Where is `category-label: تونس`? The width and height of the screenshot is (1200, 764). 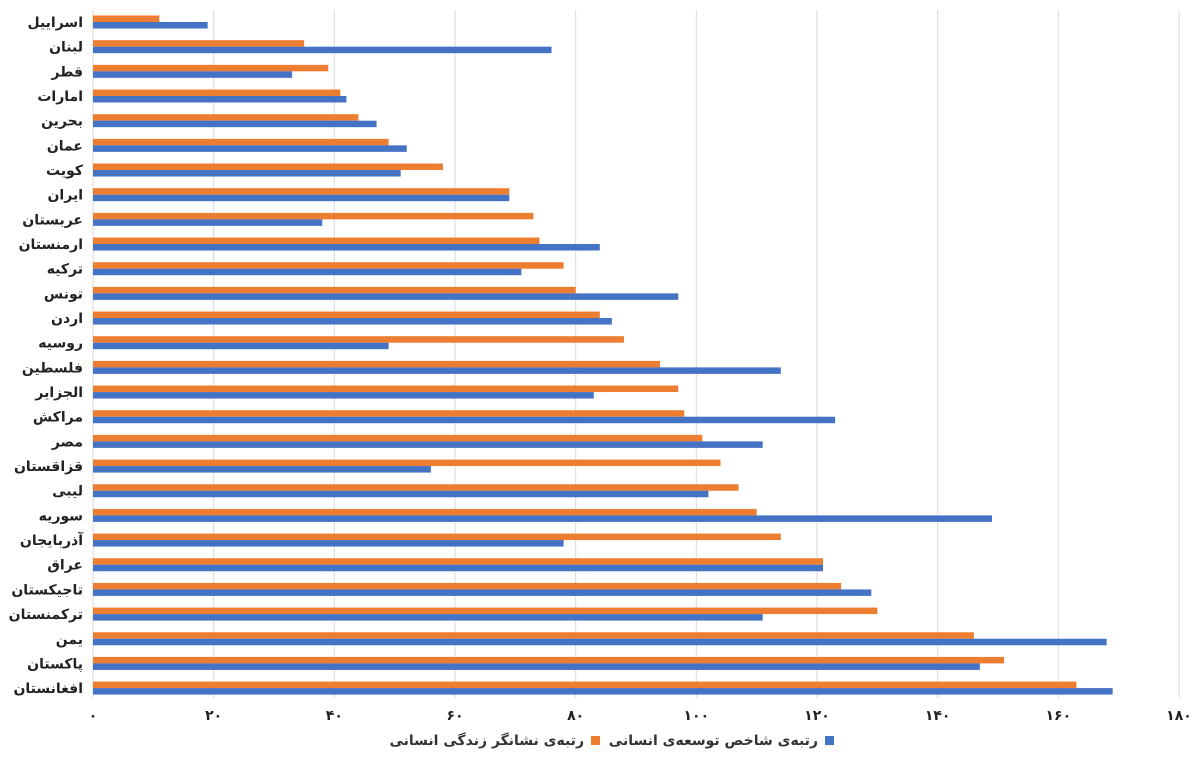 category-label: تونس is located at coordinates (63, 294).